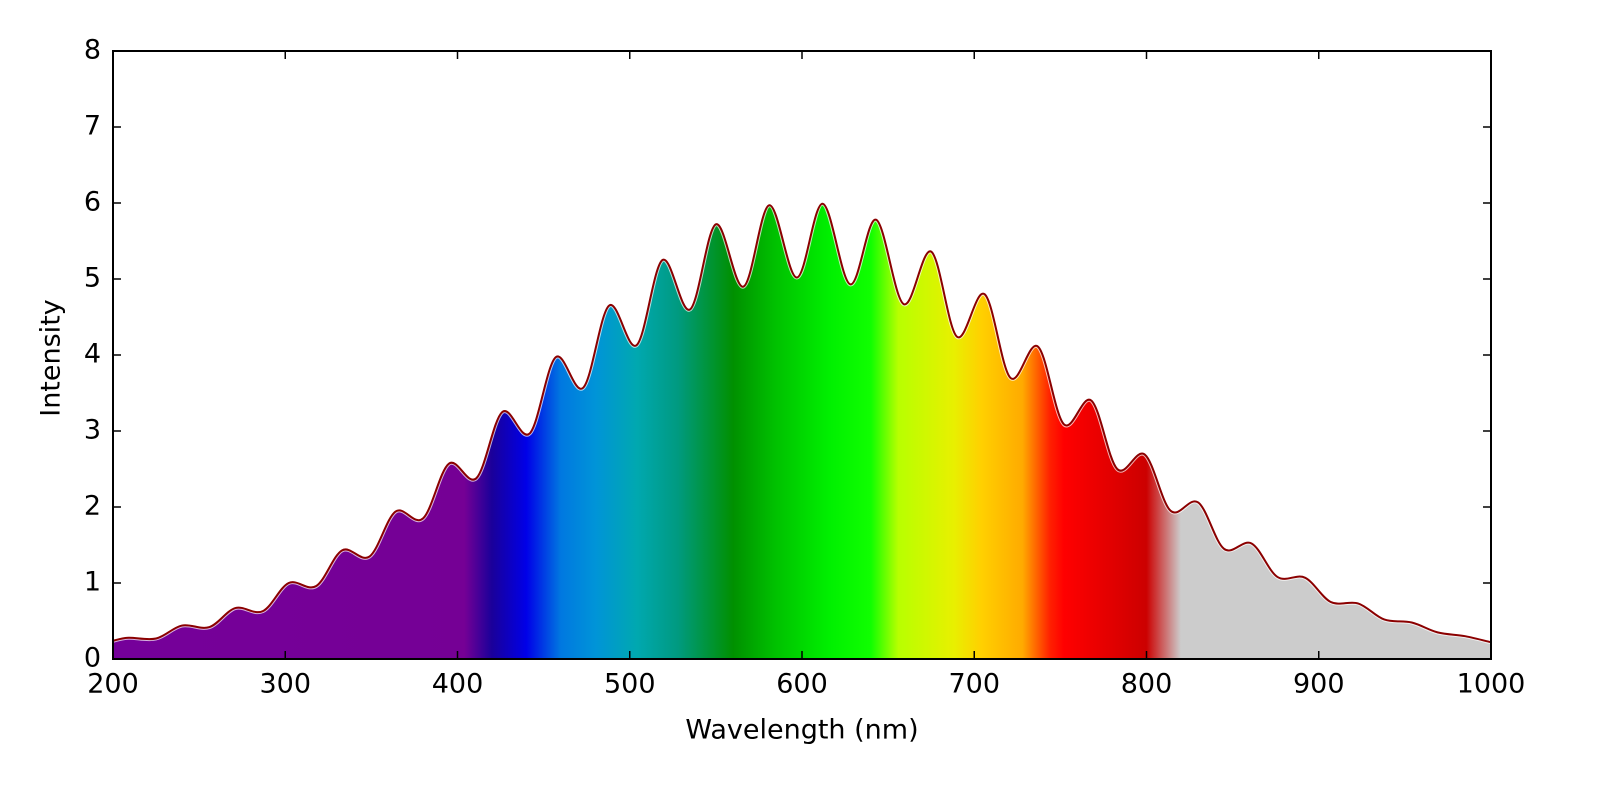 The height and width of the screenshot is (800, 1600). I want to click on x-tick-label: 1000, so click(1491, 684).